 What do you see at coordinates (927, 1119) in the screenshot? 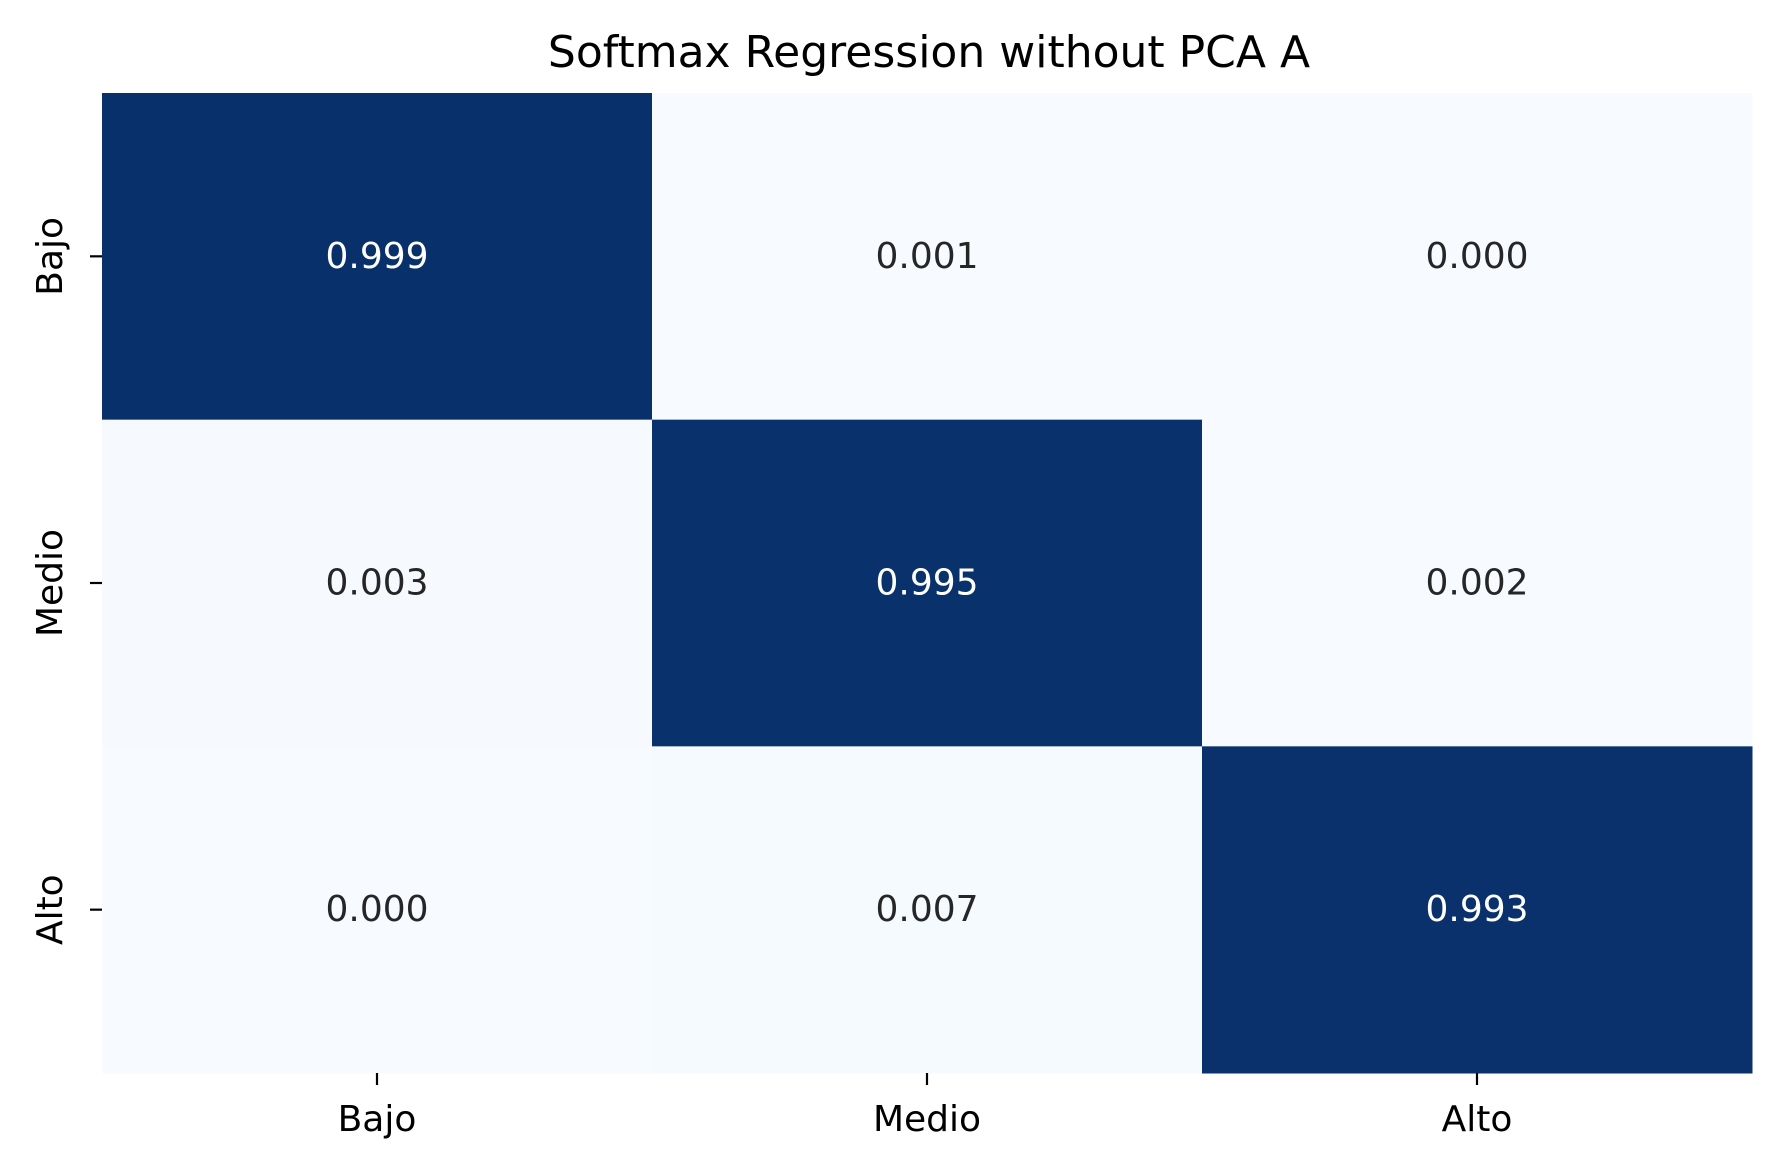
I see `x-tick-label-medio: Medio` at bounding box center [927, 1119].